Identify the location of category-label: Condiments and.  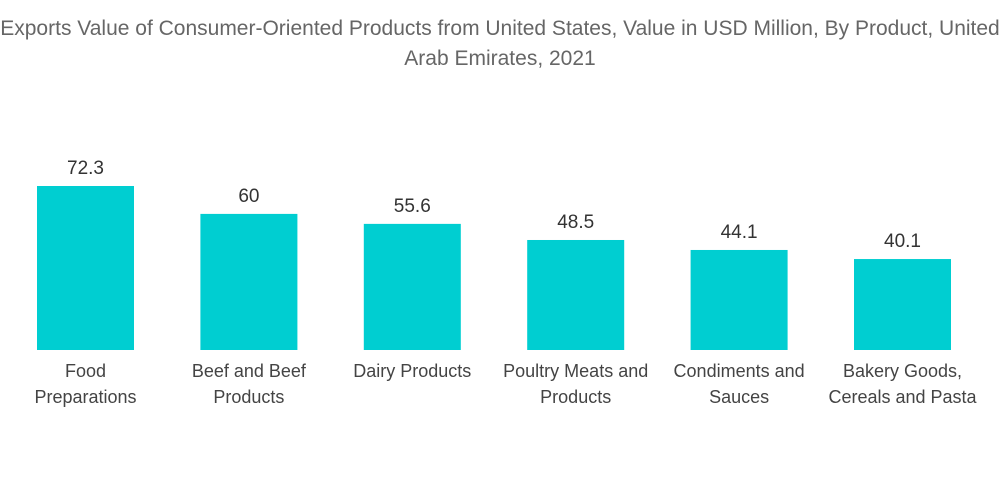
(739, 371).